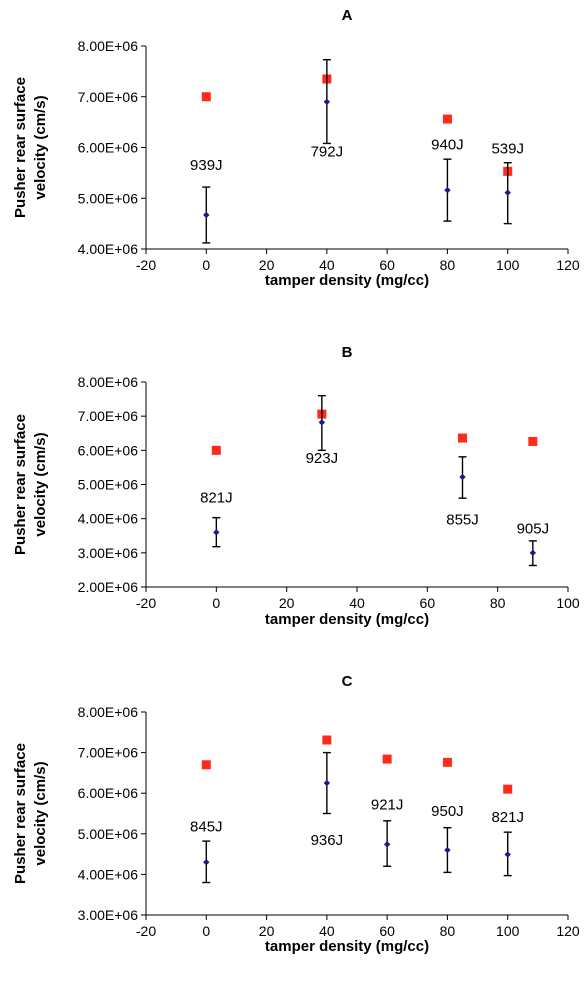 The image size is (586, 985). What do you see at coordinates (322, 458) in the screenshot?
I see `energy-label: 923J` at bounding box center [322, 458].